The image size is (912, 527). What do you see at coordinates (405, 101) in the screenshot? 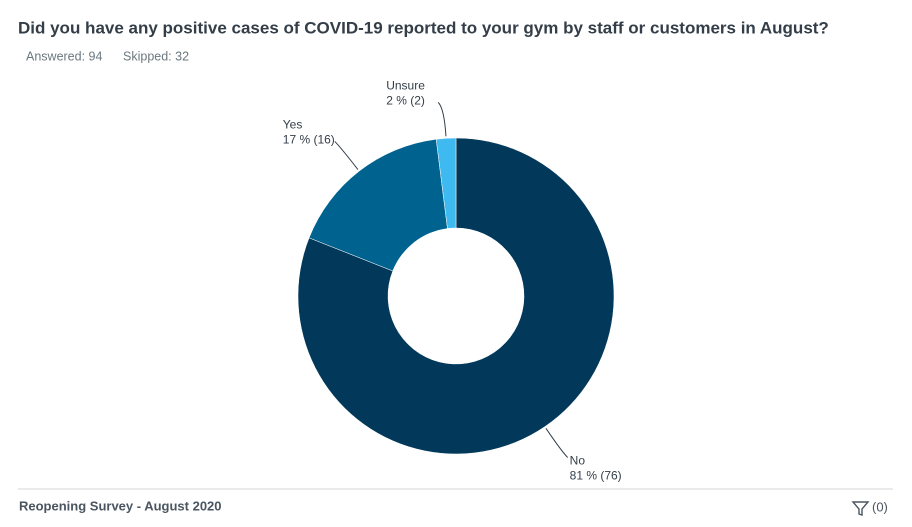
I see `value-label: 2 % (2)` at bounding box center [405, 101].